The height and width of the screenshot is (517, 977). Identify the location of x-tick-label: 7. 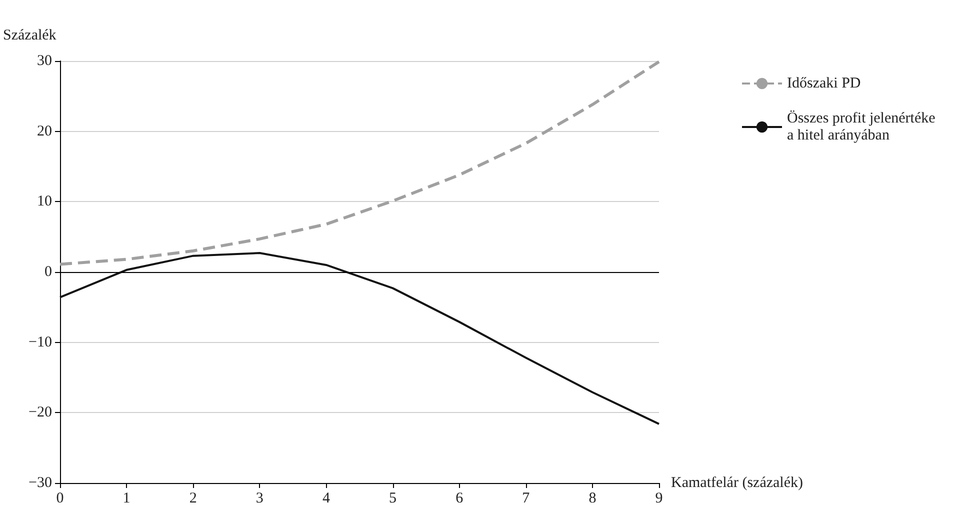
(526, 498).